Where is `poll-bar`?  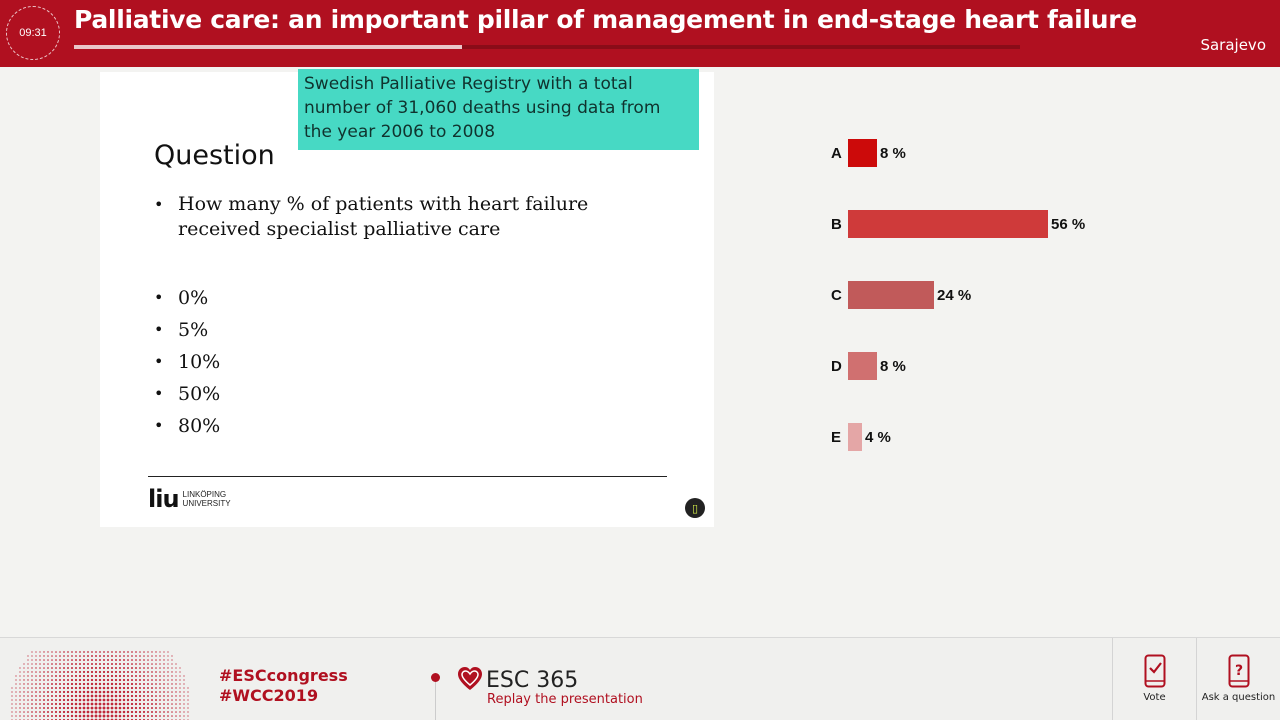
poll-bar is located at coordinates (948, 224).